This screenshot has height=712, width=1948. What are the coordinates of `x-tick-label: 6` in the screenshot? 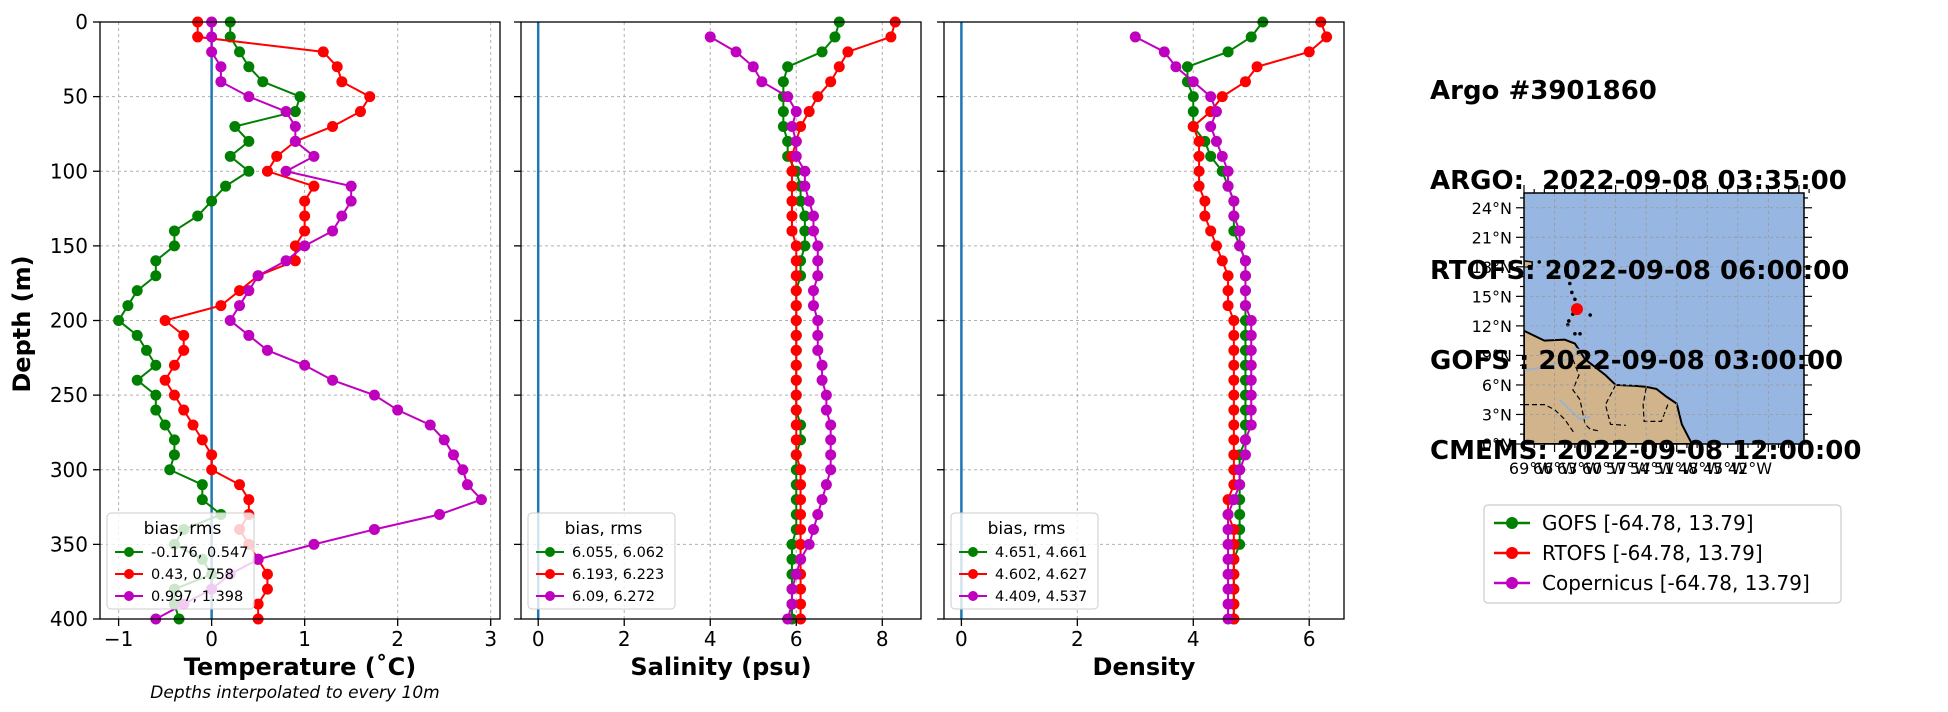 It's located at (1309, 639).